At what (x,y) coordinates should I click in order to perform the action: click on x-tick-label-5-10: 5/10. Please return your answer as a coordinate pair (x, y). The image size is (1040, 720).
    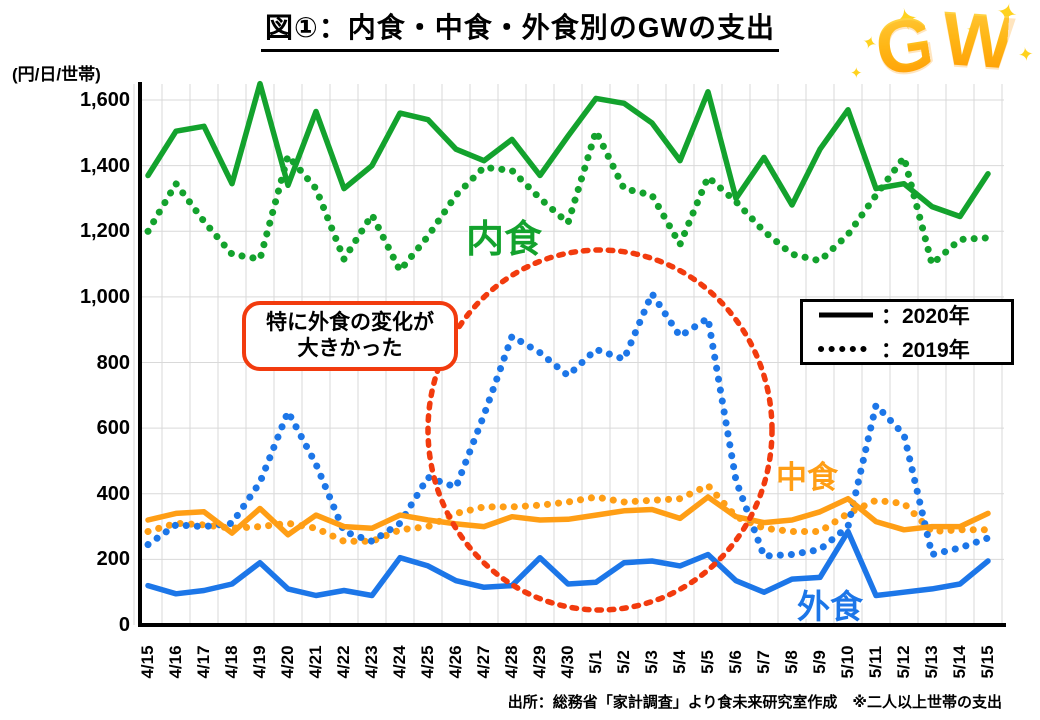
    Looking at the image, I should click on (847, 662).